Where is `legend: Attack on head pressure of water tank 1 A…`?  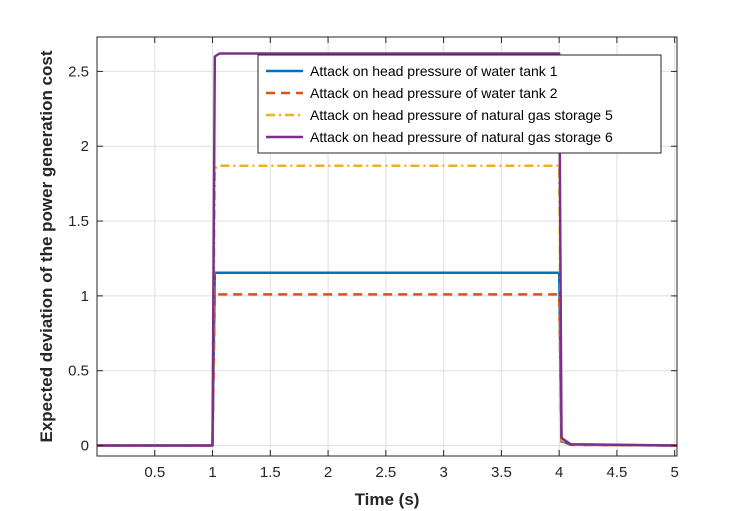
legend: Attack on head pressure of water tank 1 A… is located at coordinates (459, 104).